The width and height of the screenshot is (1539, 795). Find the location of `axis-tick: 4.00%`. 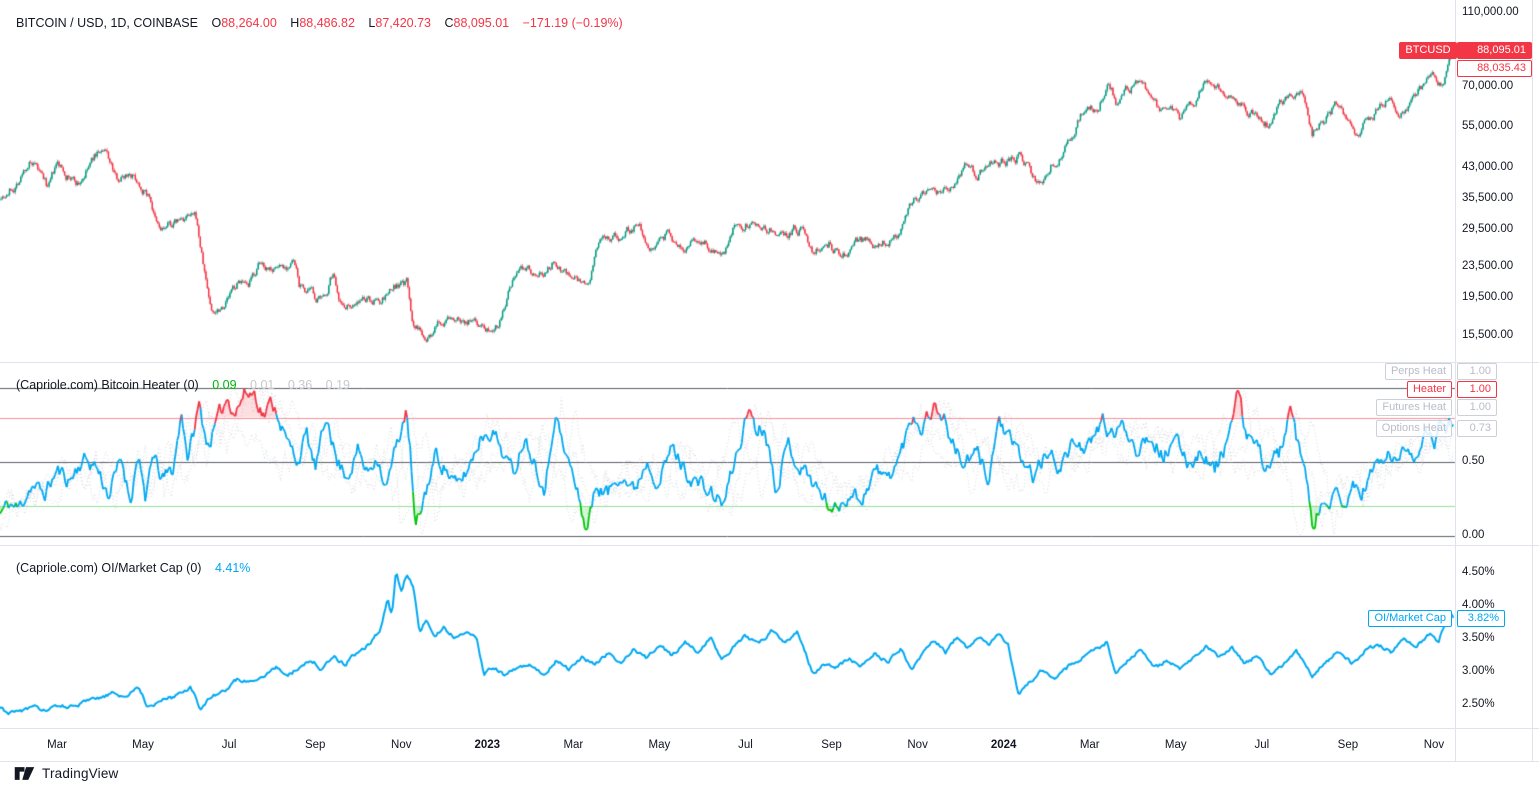

axis-tick: 4.00% is located at coordinates (1478, 605).